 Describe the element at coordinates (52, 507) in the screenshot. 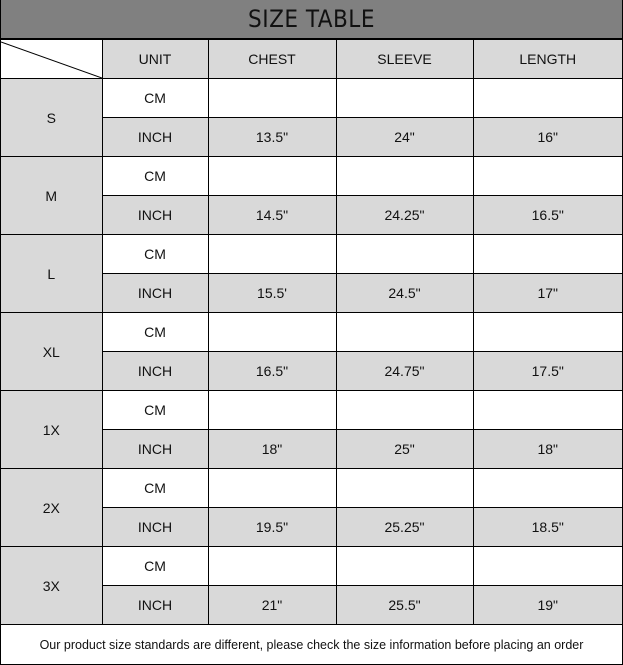

I see `size-label: 2X` at that location.